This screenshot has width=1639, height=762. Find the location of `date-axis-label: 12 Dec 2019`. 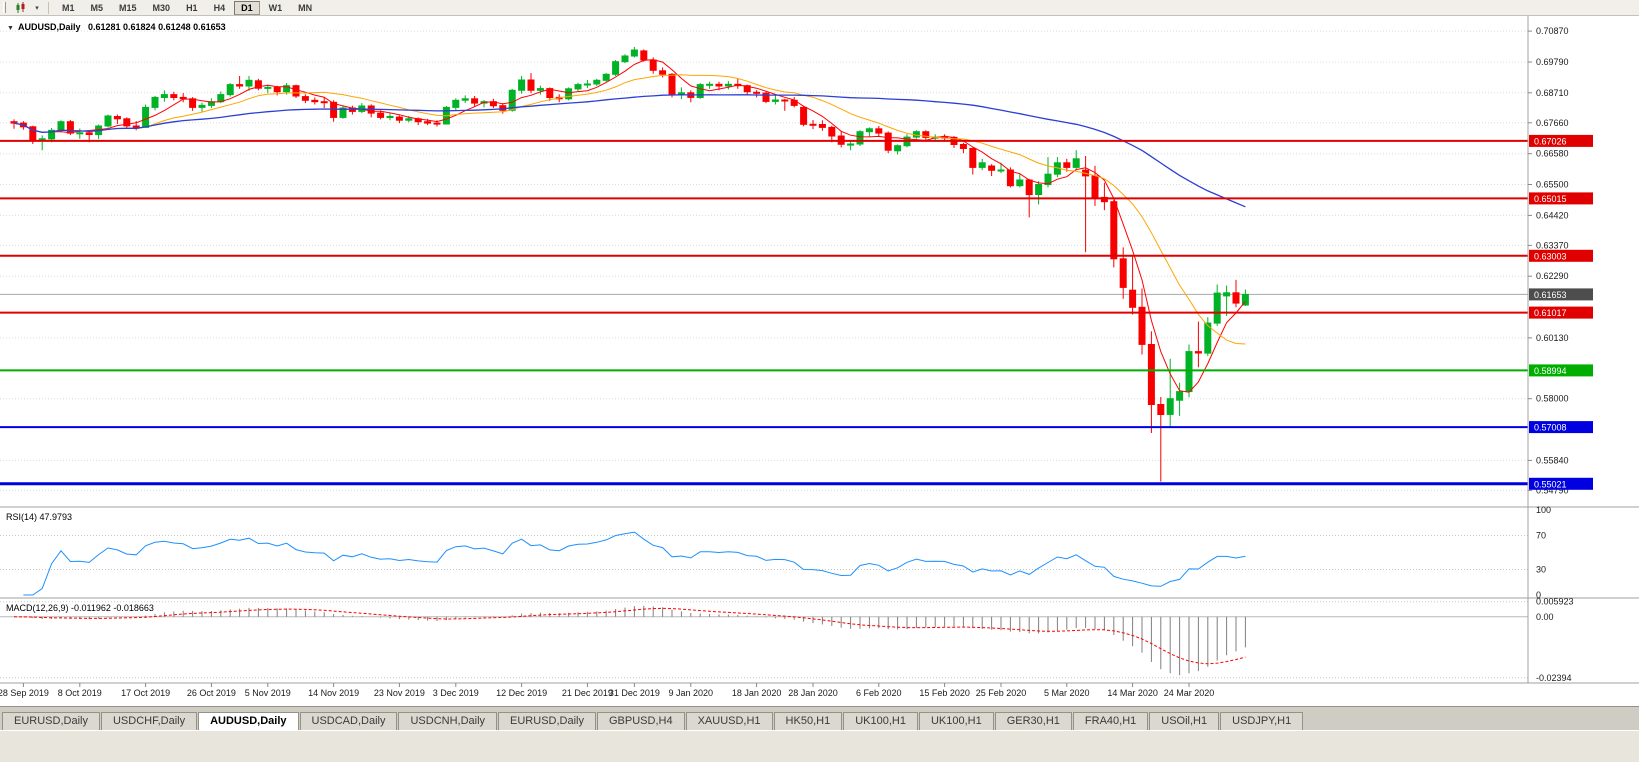

date-axis-label: 12 Dec 2019 is located at coordinates (521, 693).